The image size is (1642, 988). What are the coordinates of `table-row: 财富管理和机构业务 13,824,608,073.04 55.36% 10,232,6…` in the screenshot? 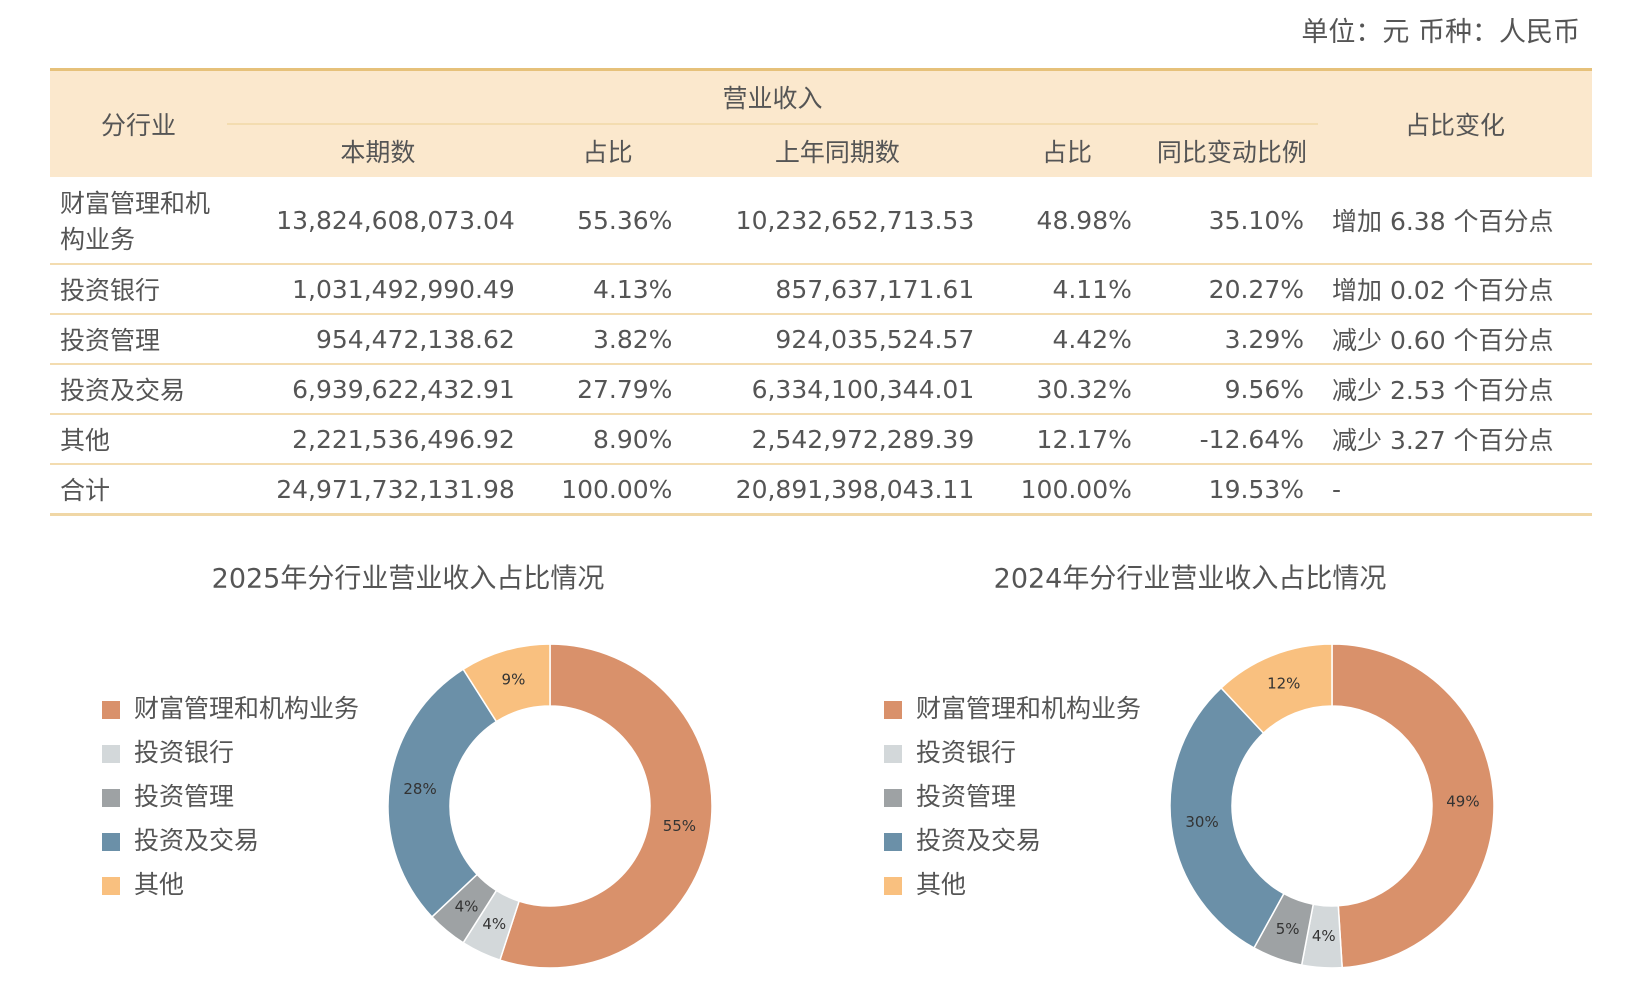 It's located at (821, 221).